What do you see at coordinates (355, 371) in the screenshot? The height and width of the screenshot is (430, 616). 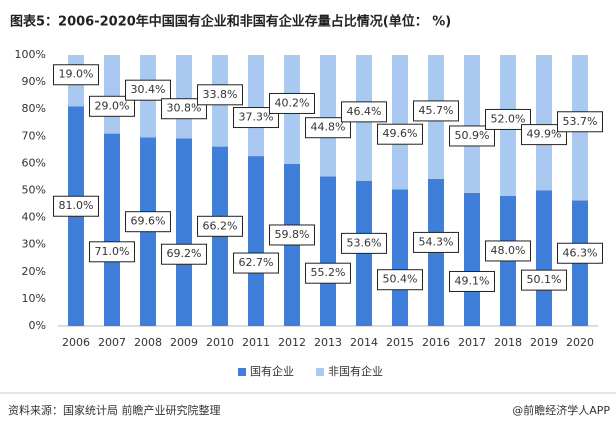 I see `legend-label: 非国有企业` at bounding box center [355, 371].